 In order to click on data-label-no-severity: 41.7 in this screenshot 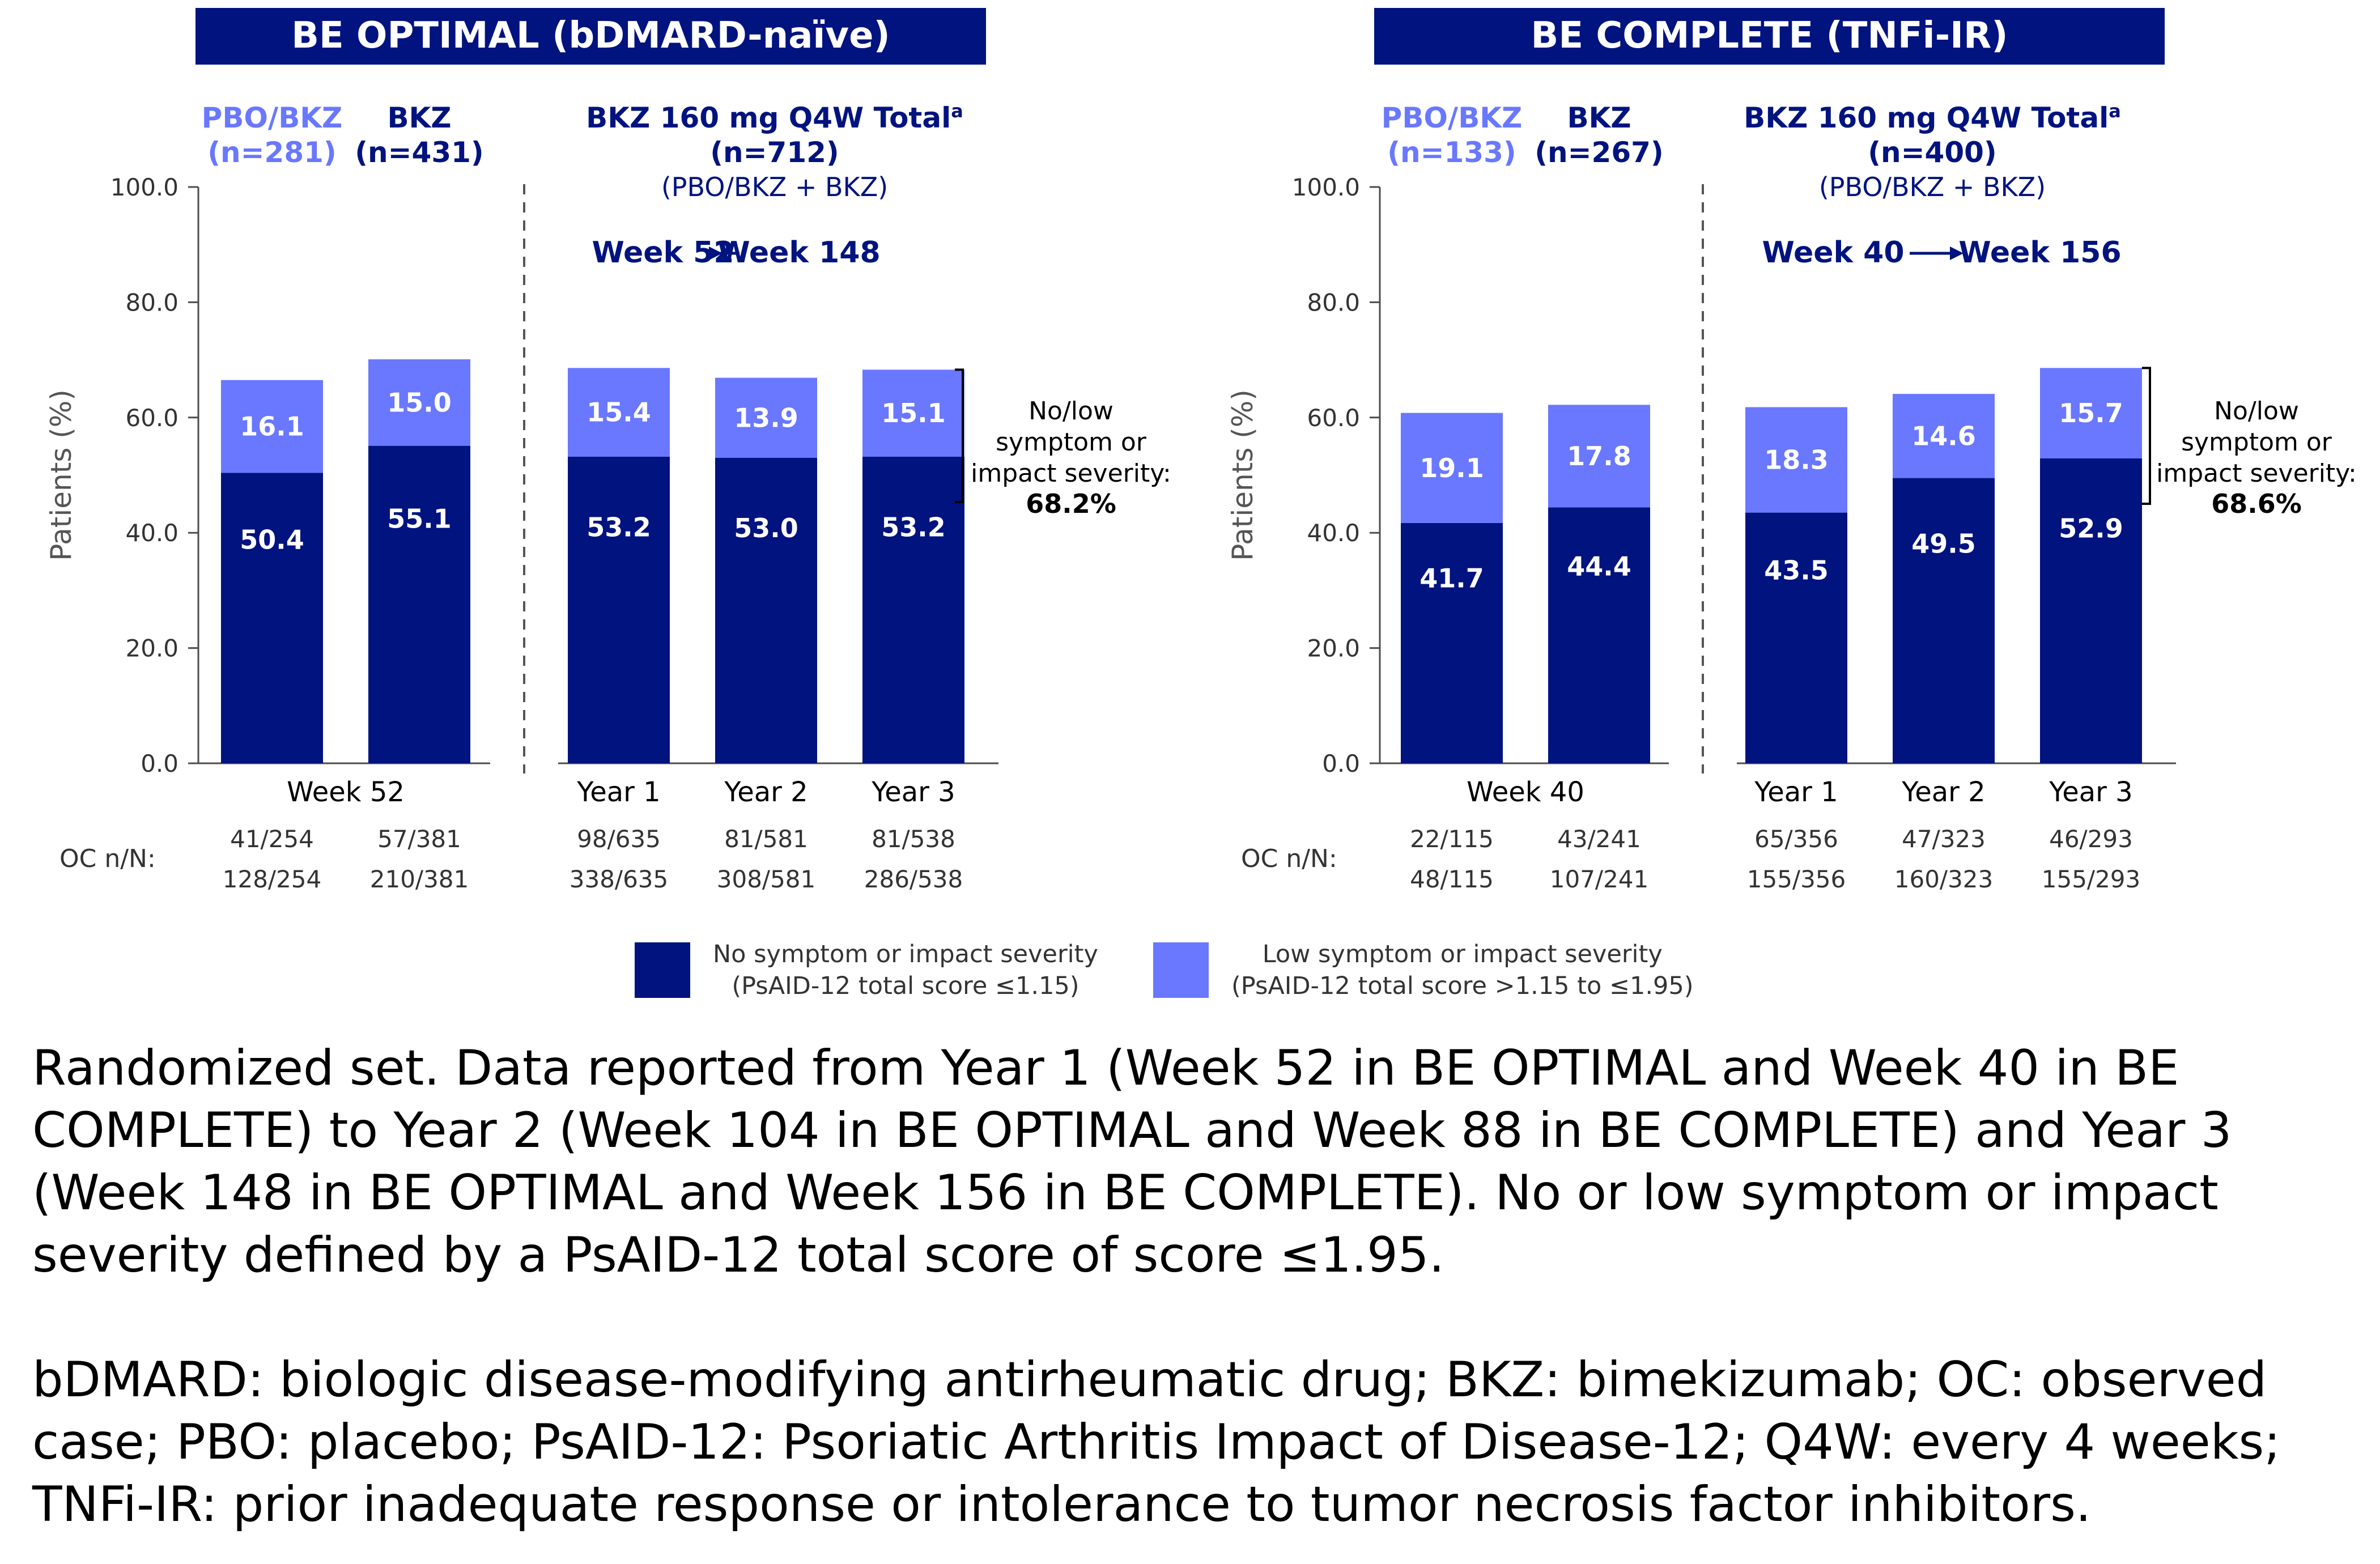, I will do `click(1452, 578)`.